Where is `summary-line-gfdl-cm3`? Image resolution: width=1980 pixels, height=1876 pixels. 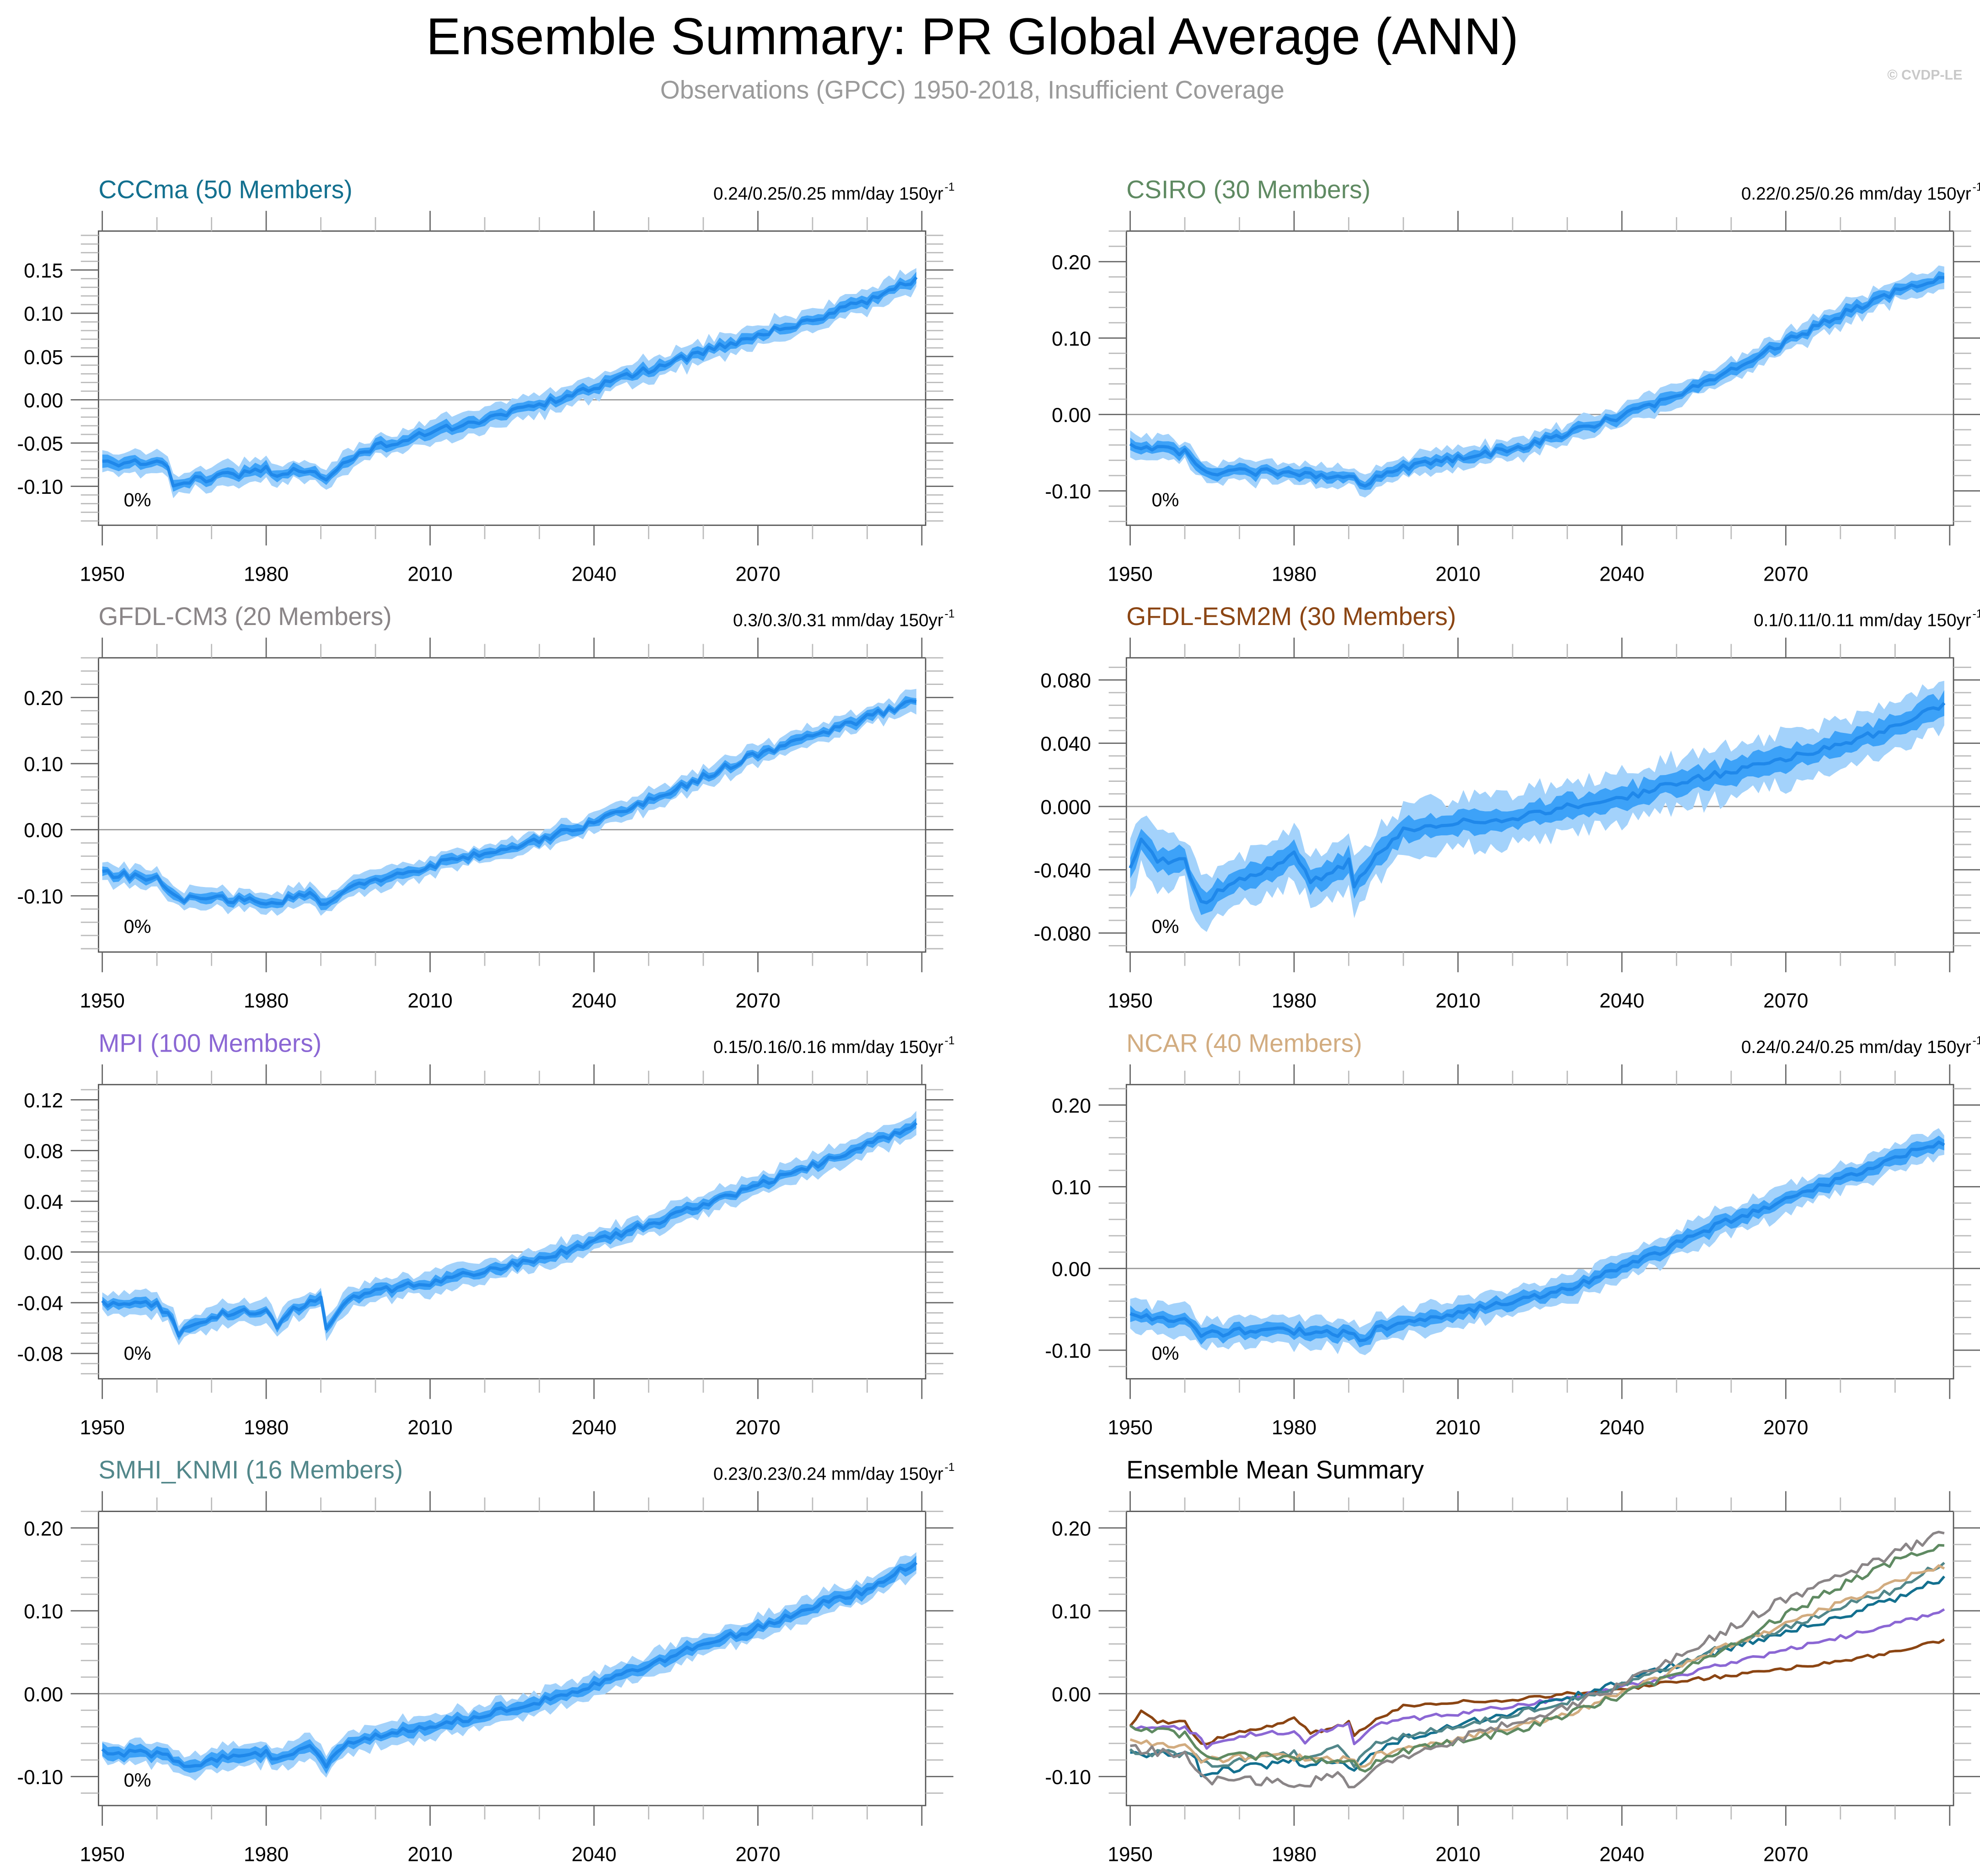
summary-line-gfdl-cm3 is located at coordinates (1537, 1659).